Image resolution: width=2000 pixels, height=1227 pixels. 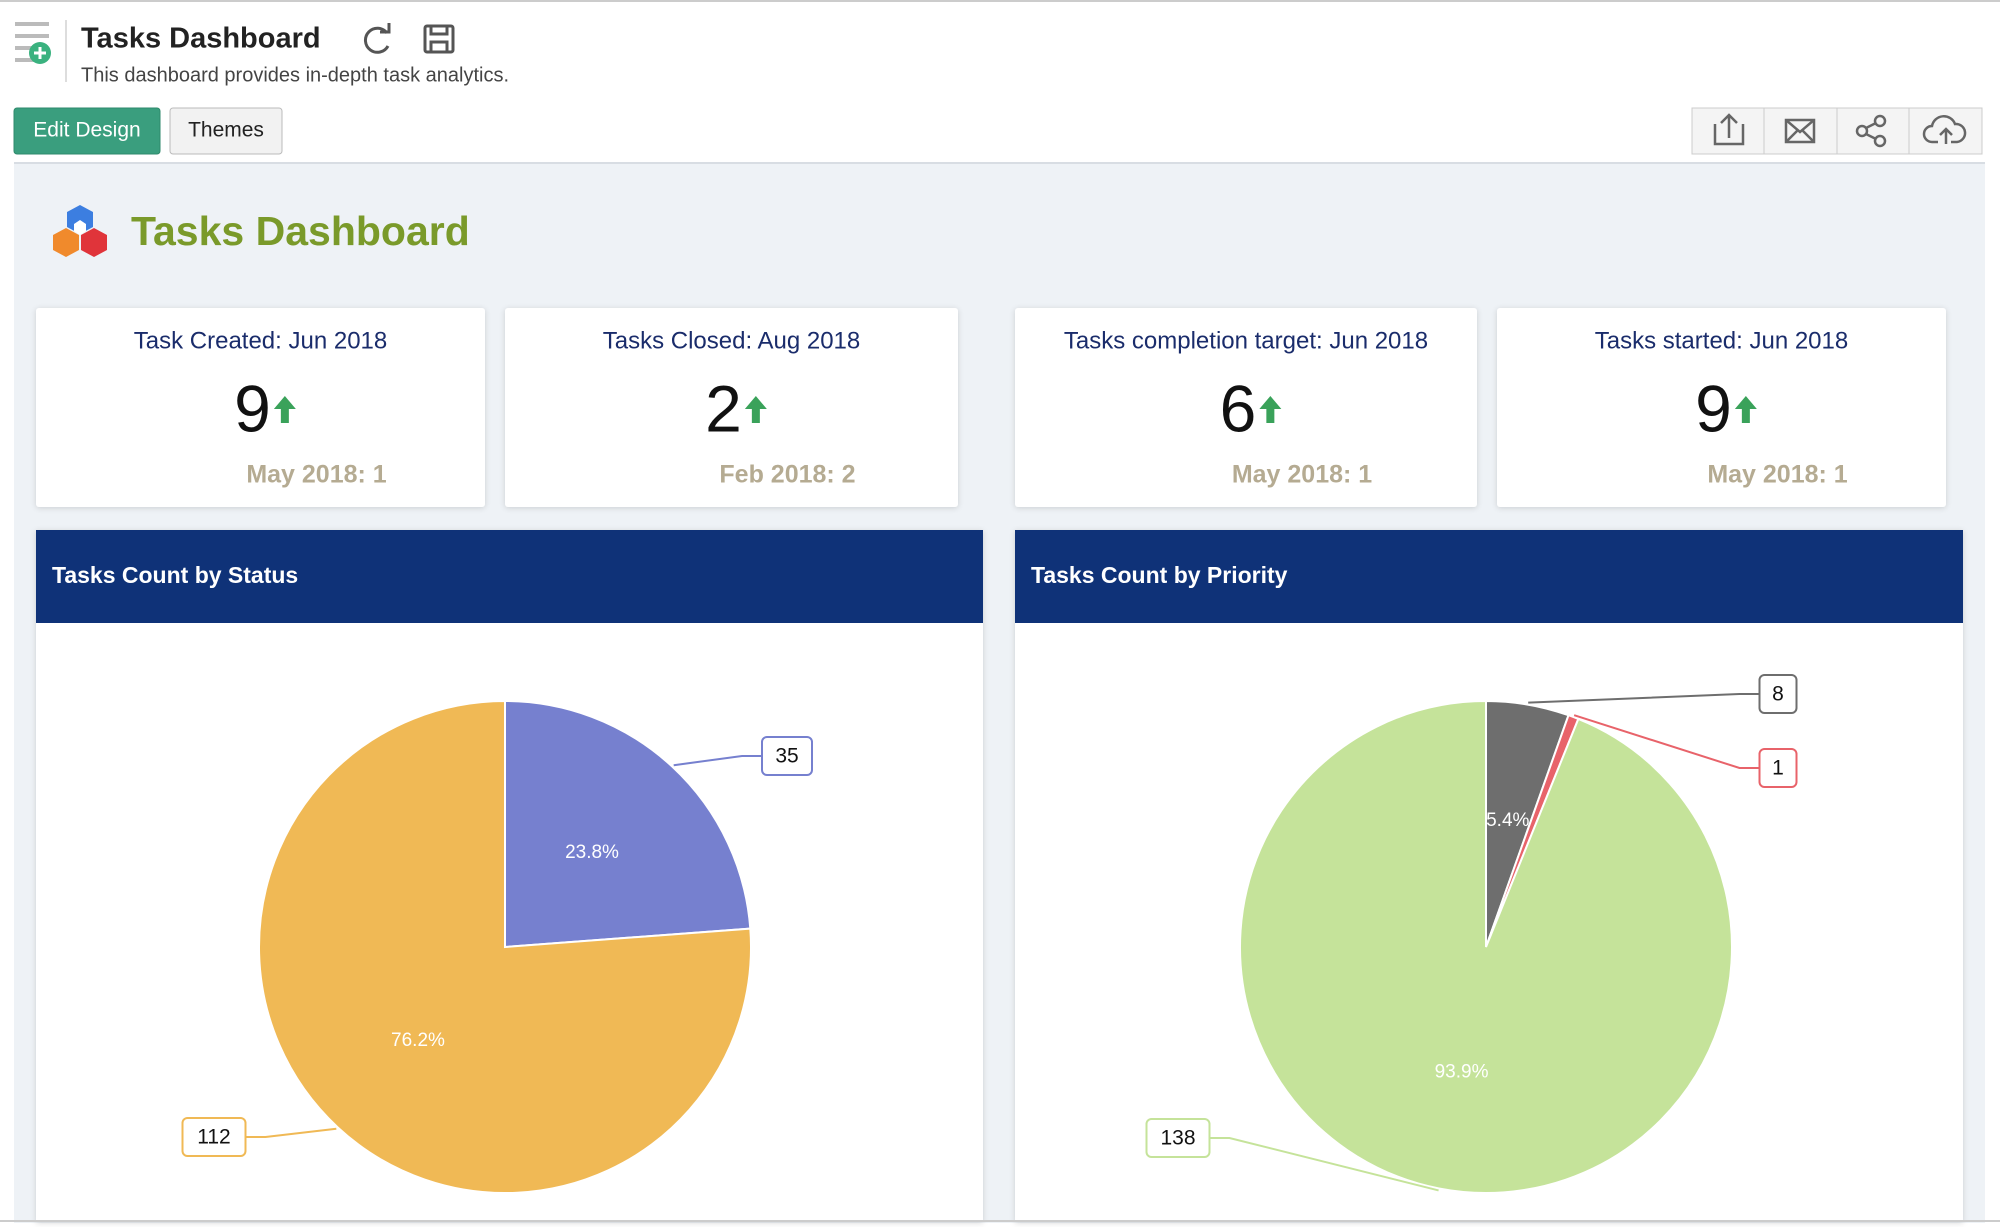 What do you see at coordinates (377, 38) in the screenshot?
I see `refresh-icon` at bounding box center [377, 38].